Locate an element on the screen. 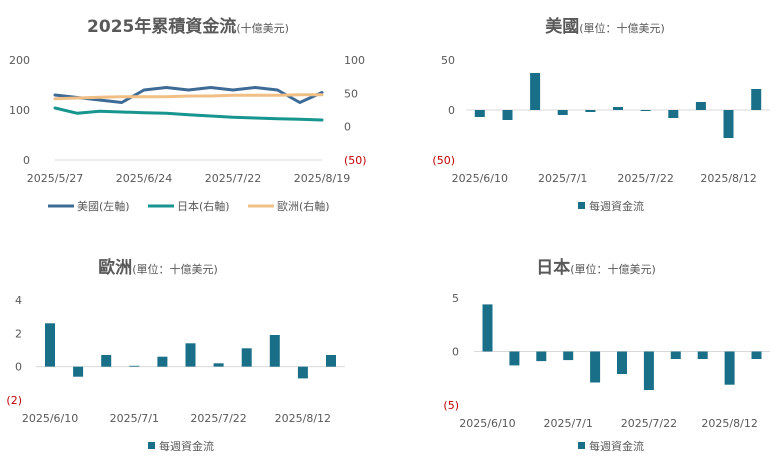  chart-title: 美國(單位：十億美元) is located at coordinates (605, 26).